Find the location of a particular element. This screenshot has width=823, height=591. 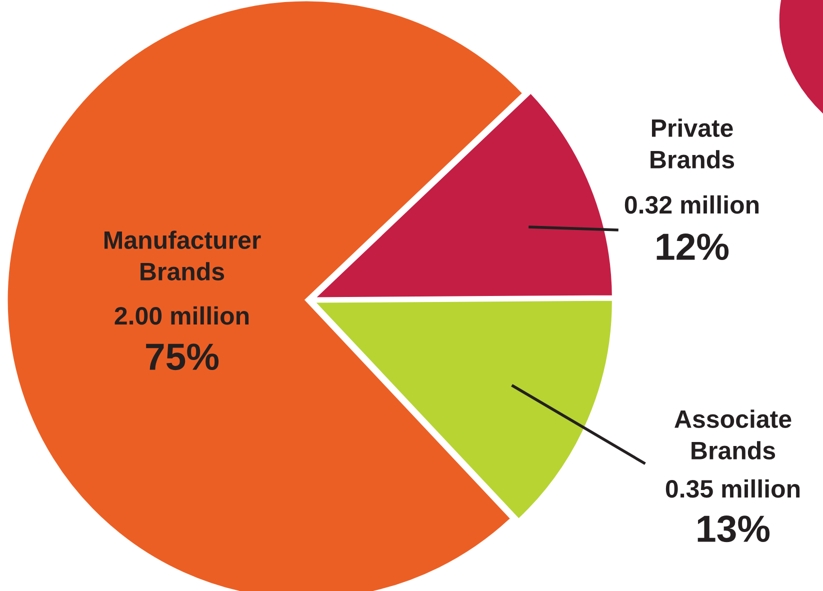

slice-label: Associate Brands is located at coordinates (733, 435).